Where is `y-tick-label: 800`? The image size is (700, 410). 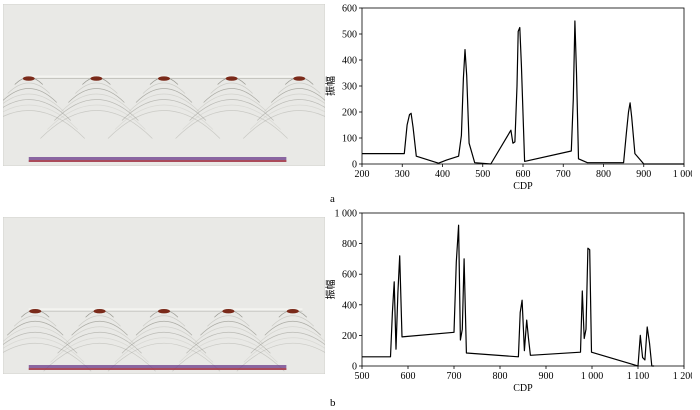
y-tick-label: 800 is located at coordinates (349, 244).